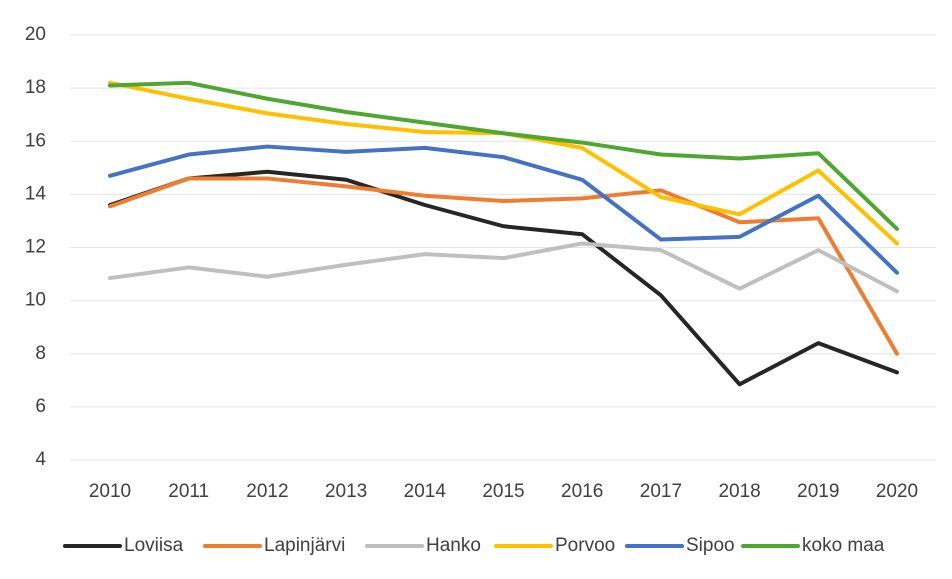  What do you see at coordinates (35, 34) in the screenshot?
I see `y-tick-label: 20` at bounding box center [35, 34].